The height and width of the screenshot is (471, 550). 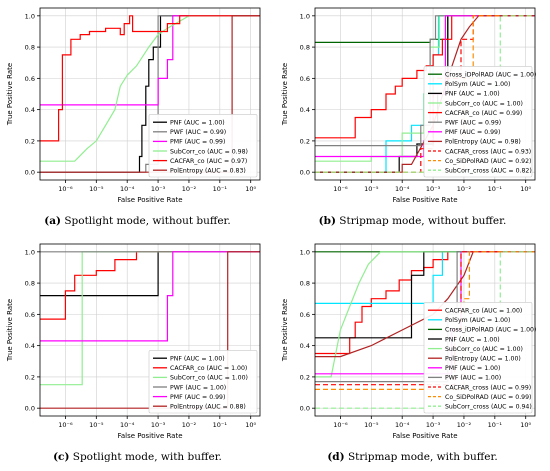 What do you see at coordinates (484, 103) in the screenshot?
I see `legend-label: SubCorr_co (AUC = 1.00)` at bounding box center [484, 103].